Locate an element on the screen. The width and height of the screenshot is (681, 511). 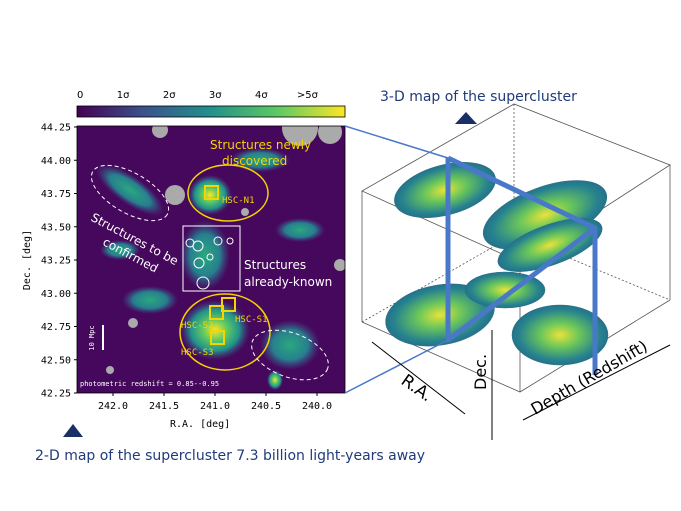
y-tick-label: 43.25 is located at coordinates (56, 261).